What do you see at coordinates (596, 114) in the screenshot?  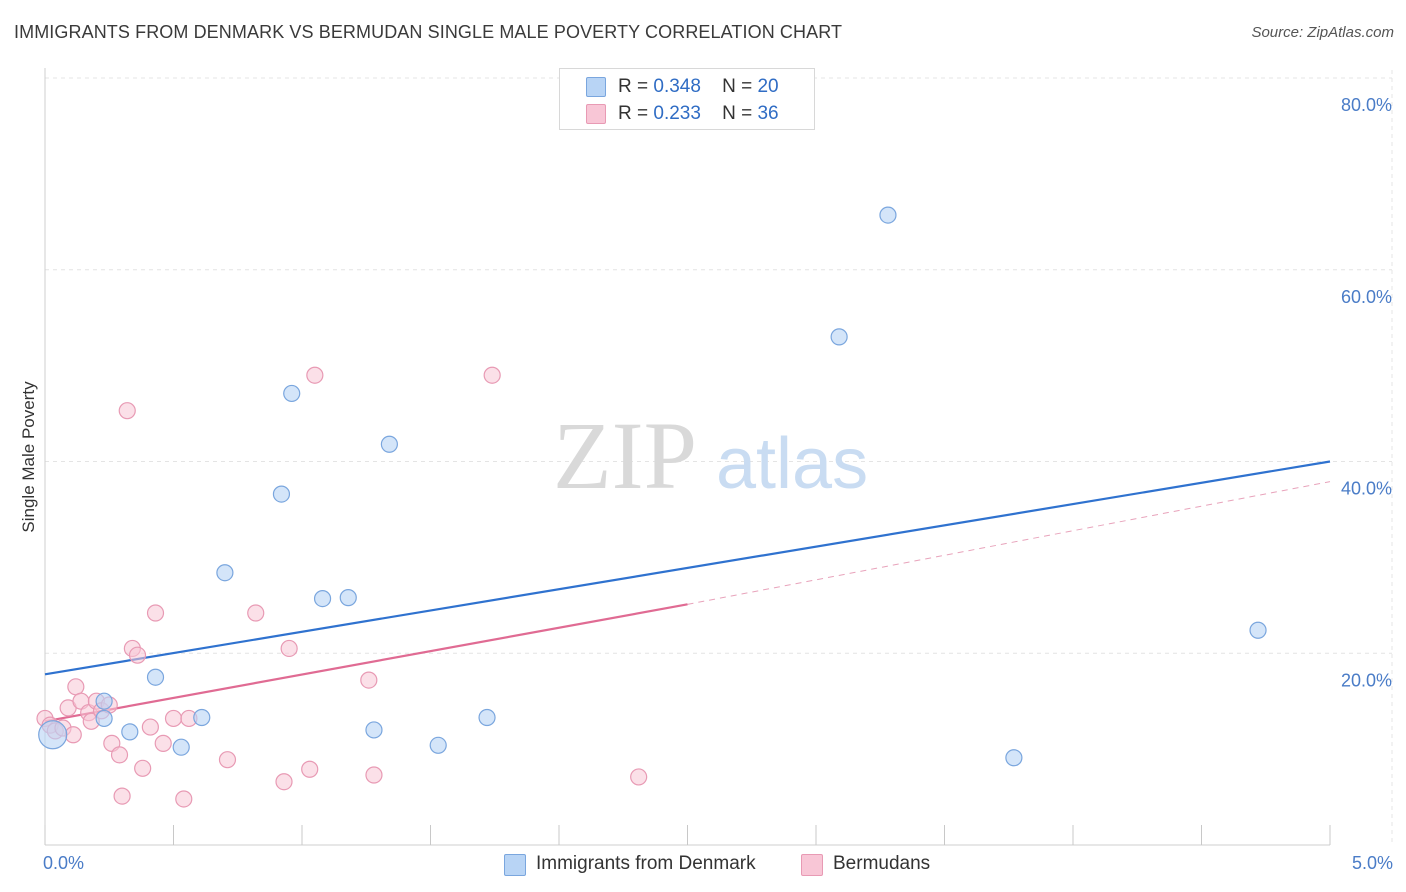 I see `legend-swatch-pink` at bounding box center [596, 114].